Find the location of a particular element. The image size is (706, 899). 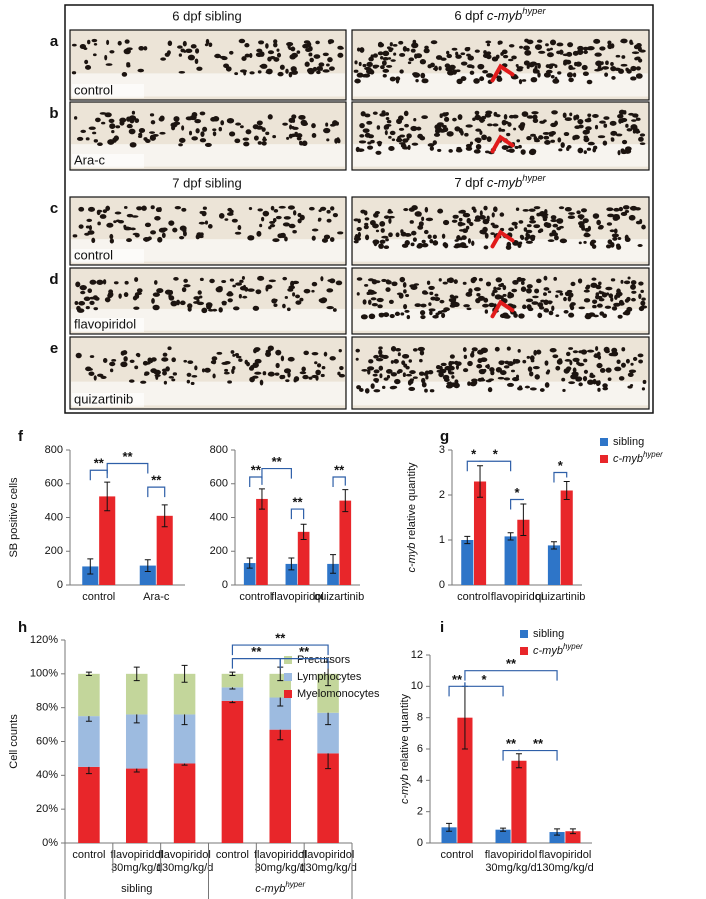

header-right: 7 dpf c-mybhyper is located at coordinates (500, 181).